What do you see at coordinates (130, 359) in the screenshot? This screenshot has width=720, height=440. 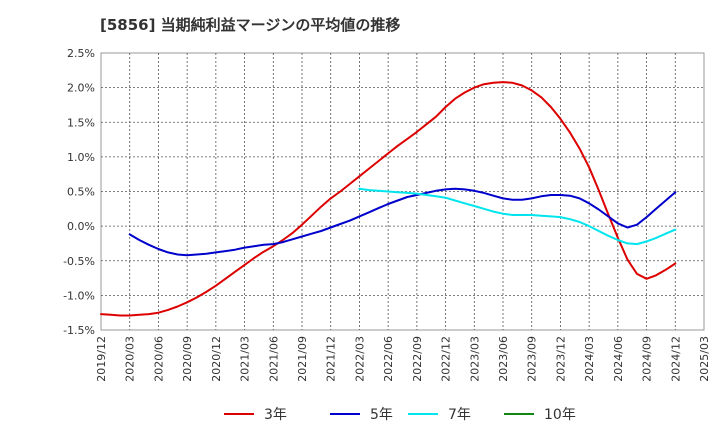 I see `x-tick-label: 2020/03` at bounding box center [130, 359].